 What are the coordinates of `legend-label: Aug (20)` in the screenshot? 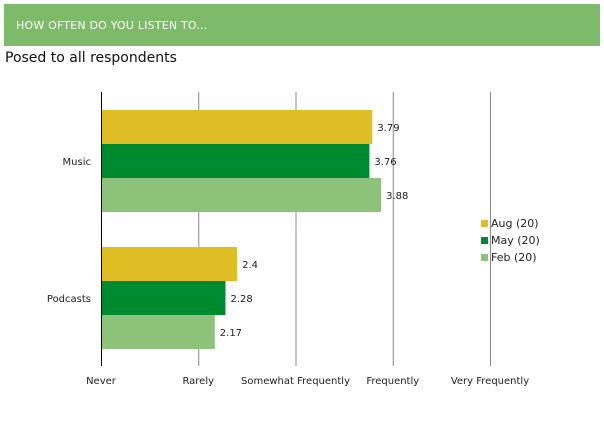 It's located at (515, 223).